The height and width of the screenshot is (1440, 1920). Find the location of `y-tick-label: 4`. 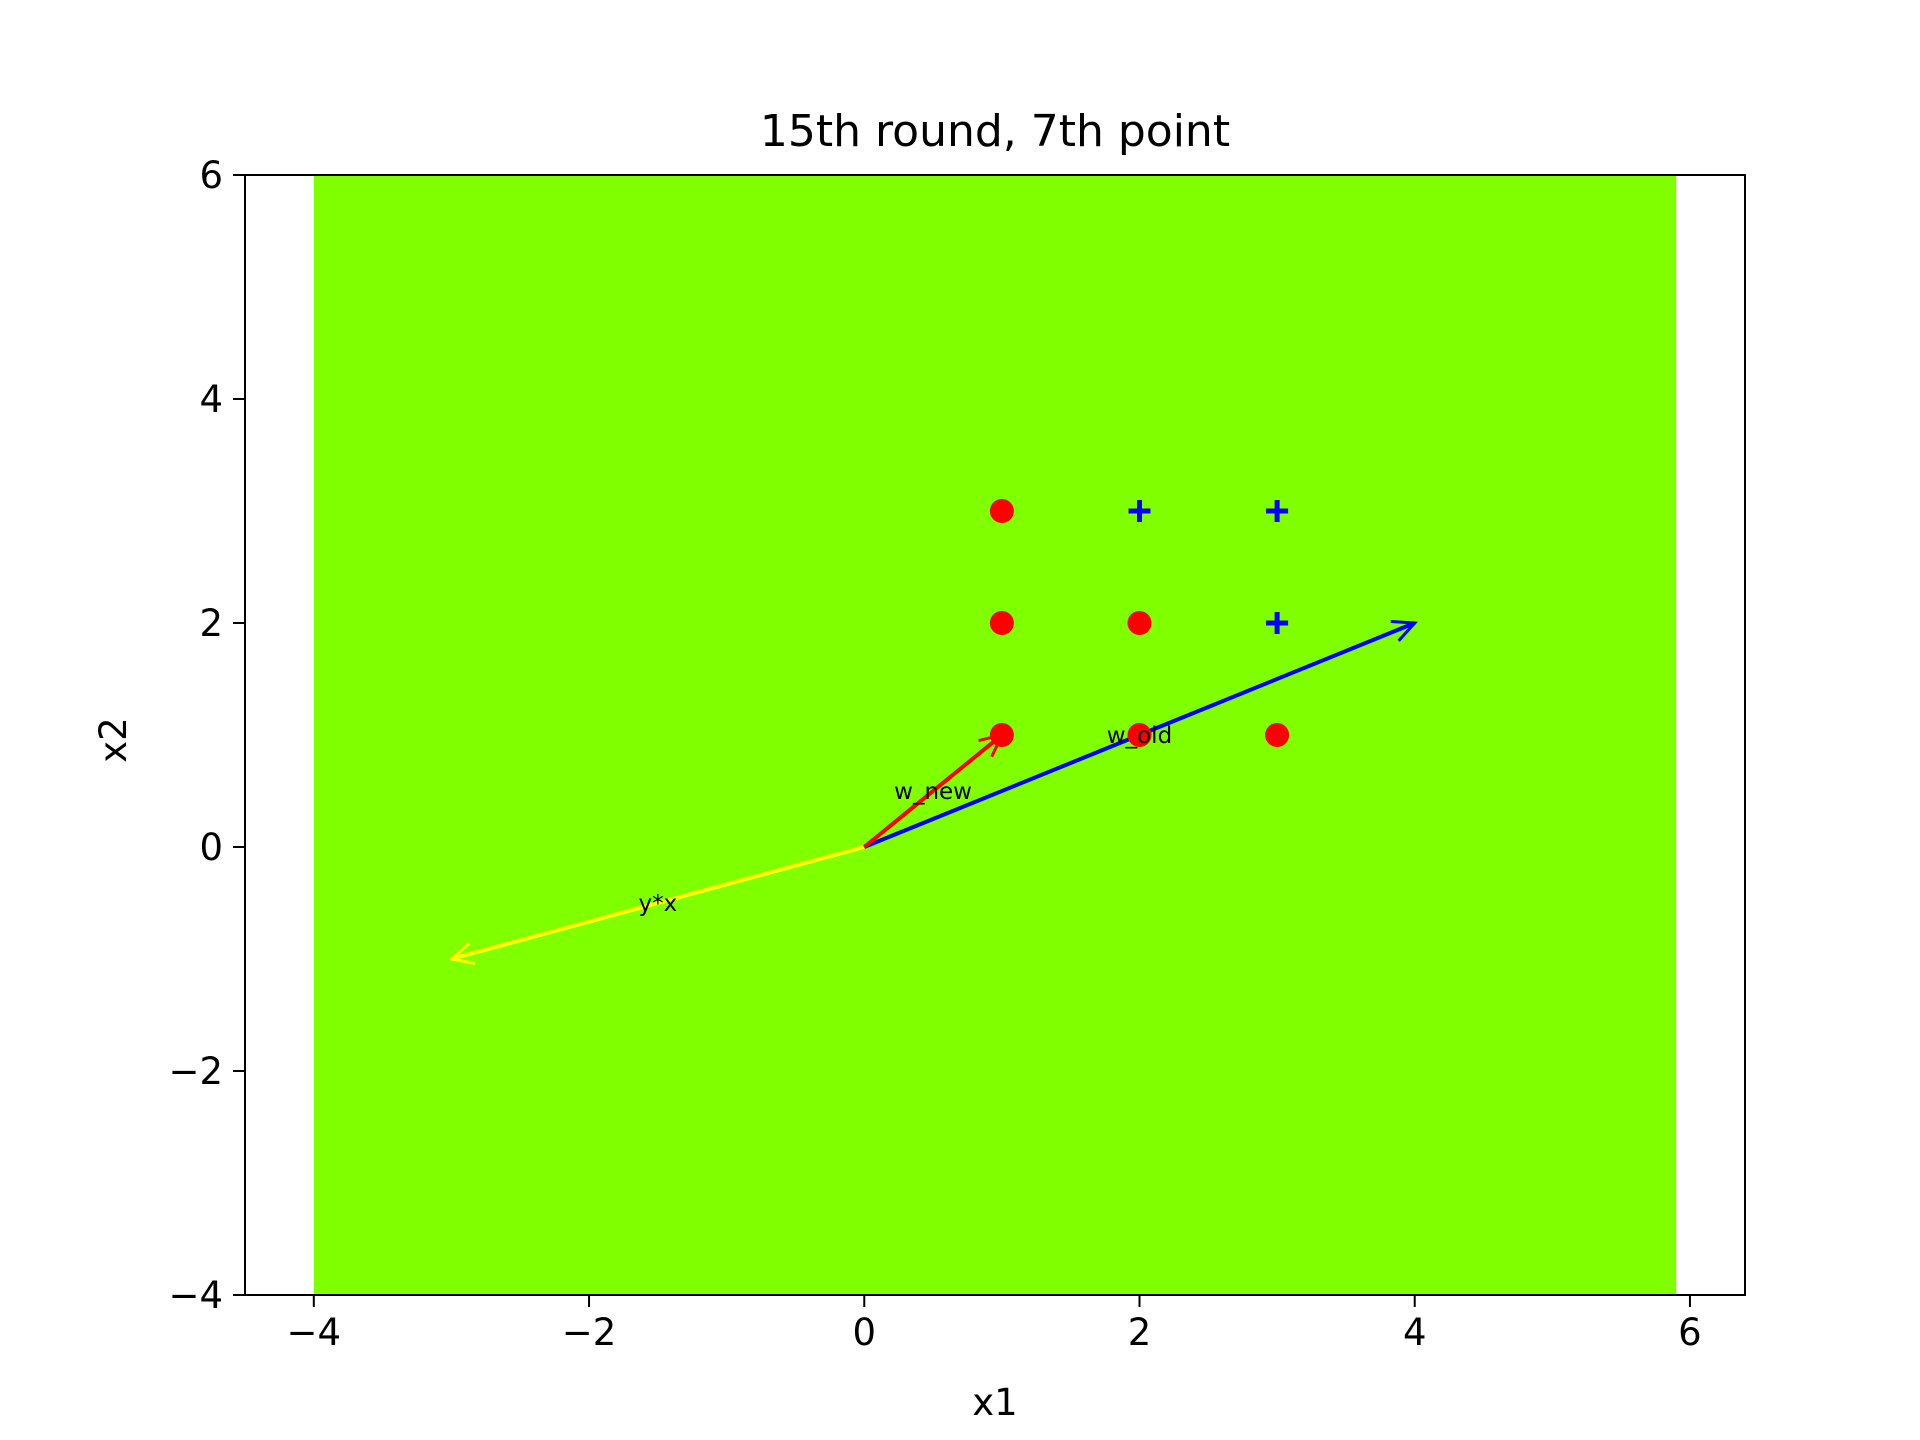

y-tick-label: 4 is located at coordinates (211, 399).